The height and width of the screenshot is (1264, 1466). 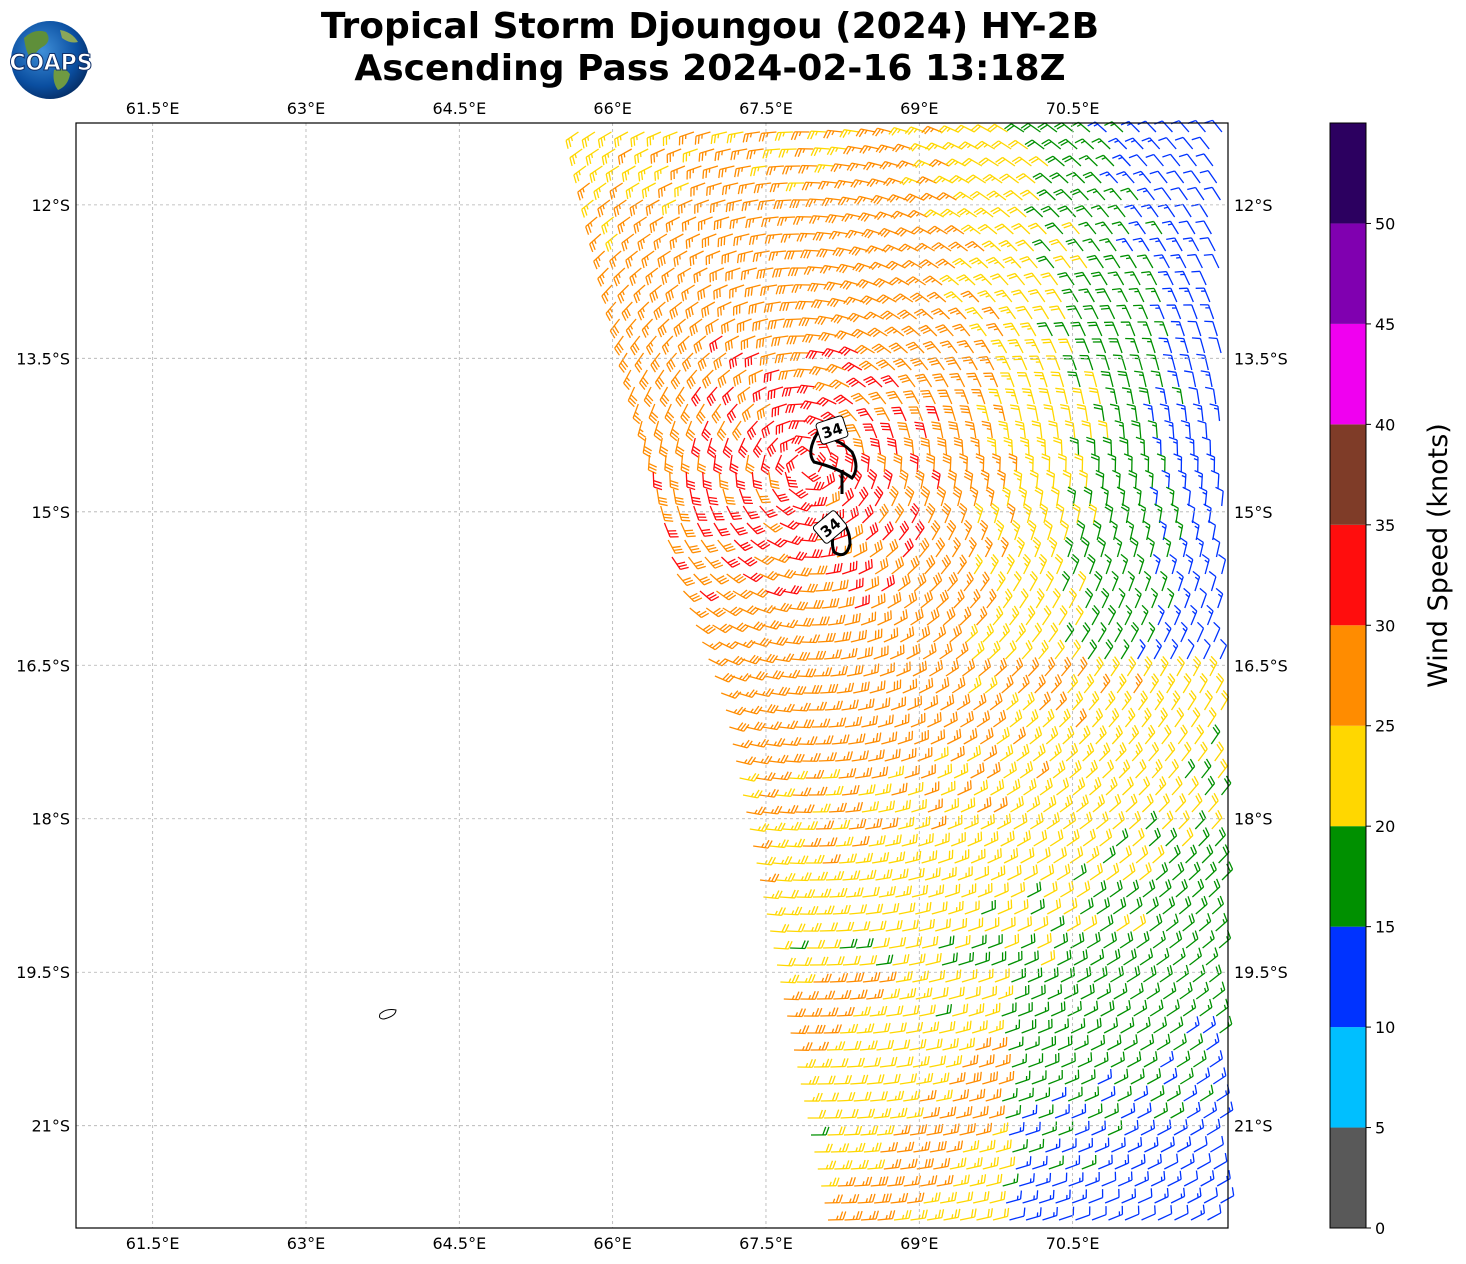 What do you see at coordinates (832, 430) in the screenshot?
I see `contour-label-box: 34` at bounding box center [832, 430].